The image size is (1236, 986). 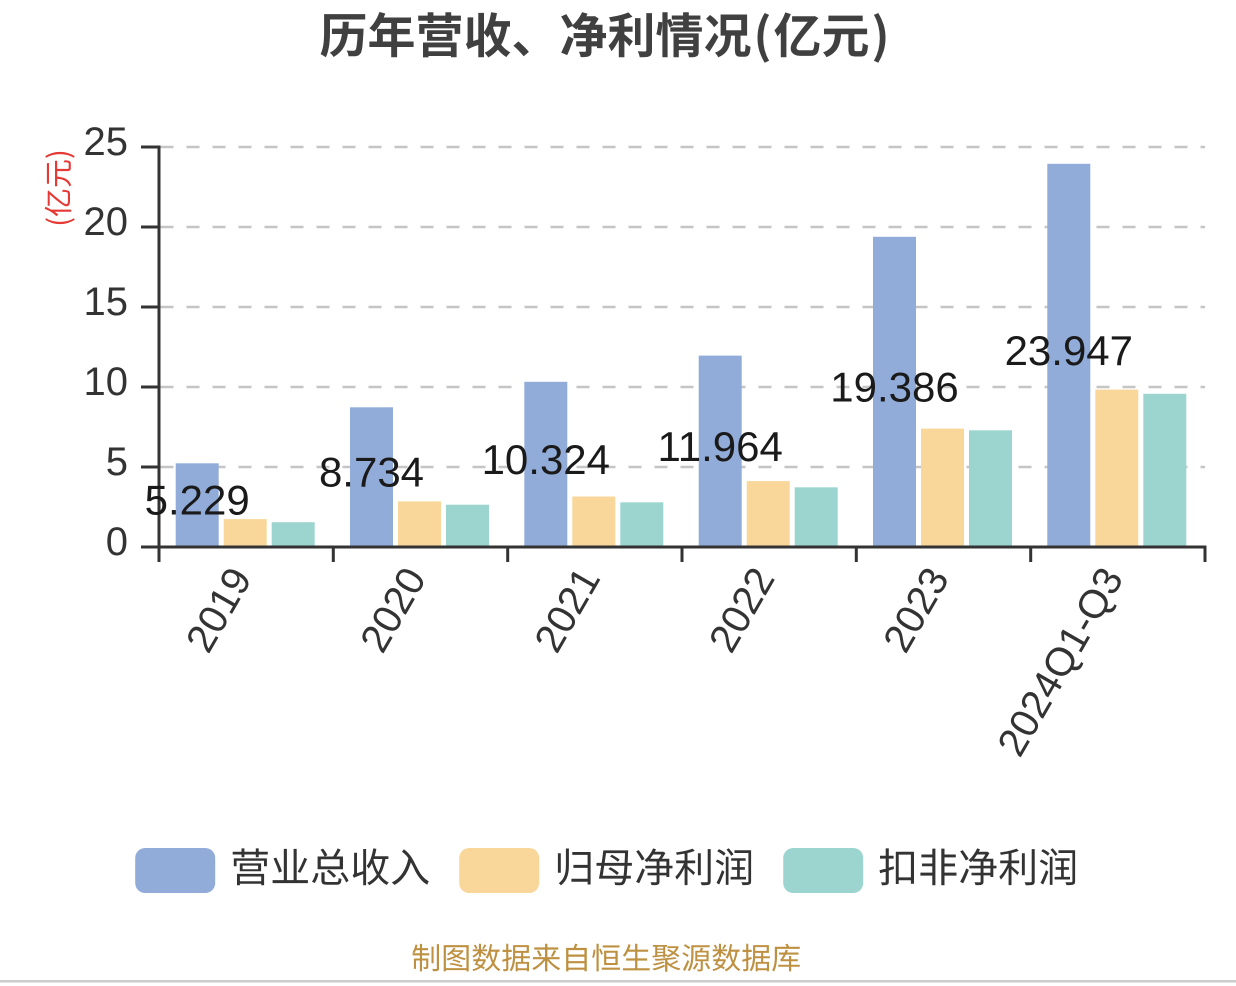 I want to click on svg-text: 11.964, so click(x=720, y=446).